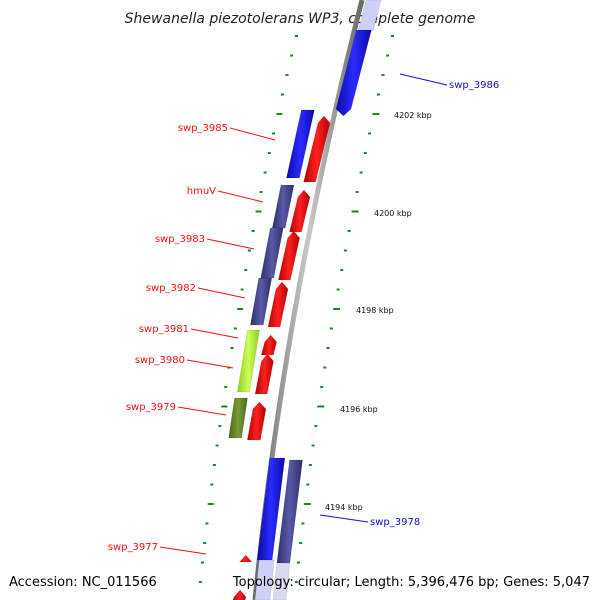  I want to click on gene-swp-3978-shade, so click(264, 579).